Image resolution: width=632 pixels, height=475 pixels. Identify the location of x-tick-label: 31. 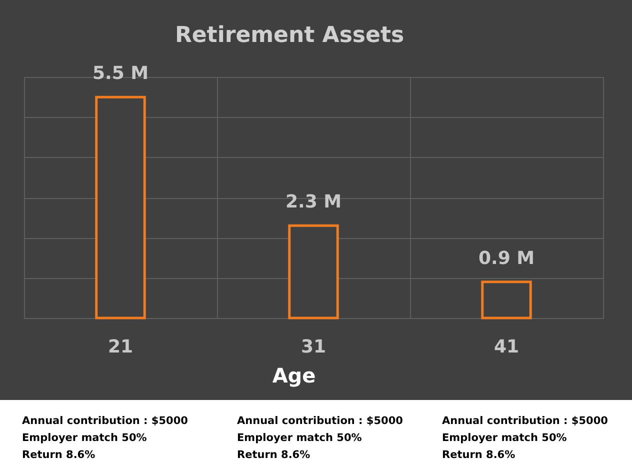
(313, 347).